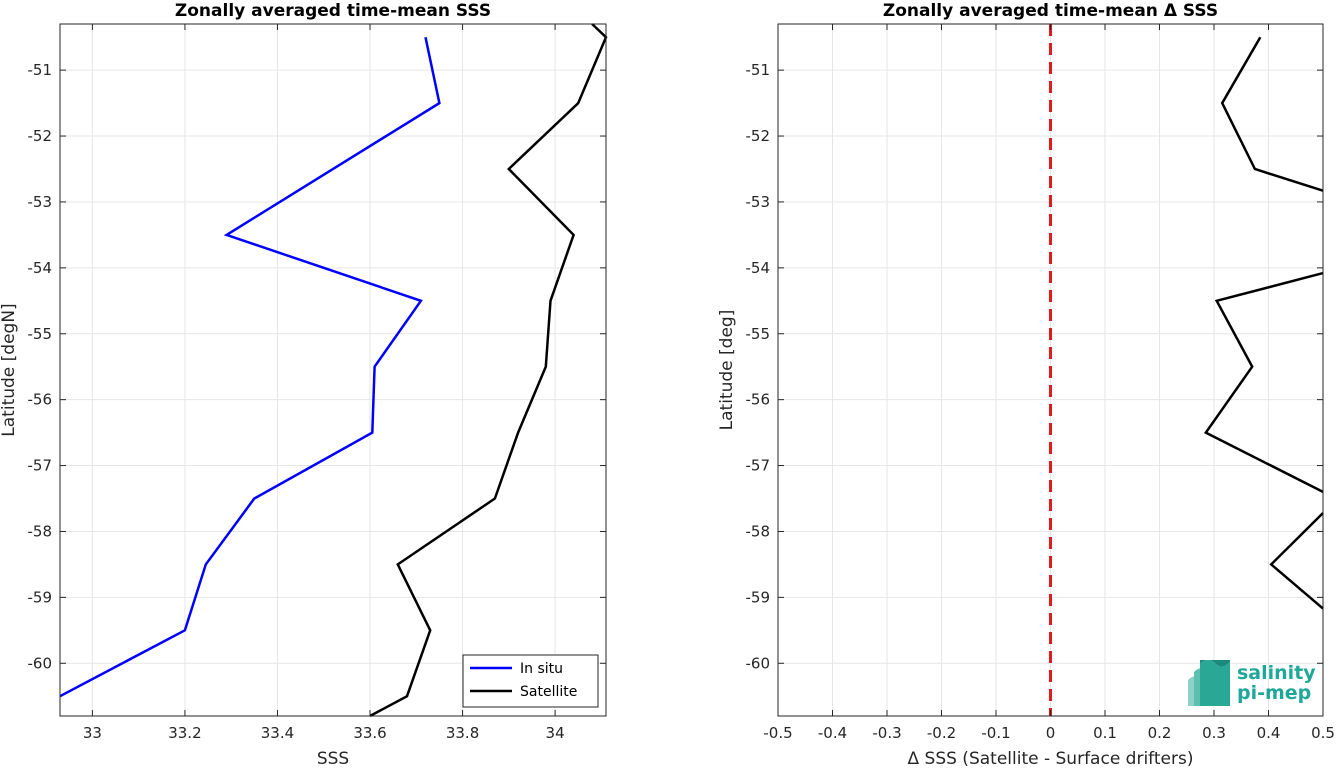  What do you see at coordinates (886, 733) in the screenshot?
I see `x-tick-label: -0.3` at bounding box center [886, 733].